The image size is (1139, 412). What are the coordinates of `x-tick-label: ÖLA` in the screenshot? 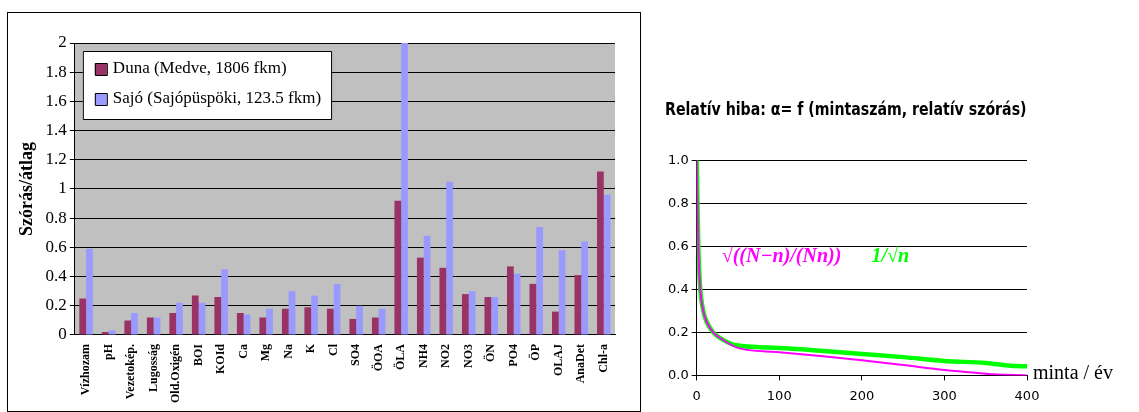 It's located at (400, 357).